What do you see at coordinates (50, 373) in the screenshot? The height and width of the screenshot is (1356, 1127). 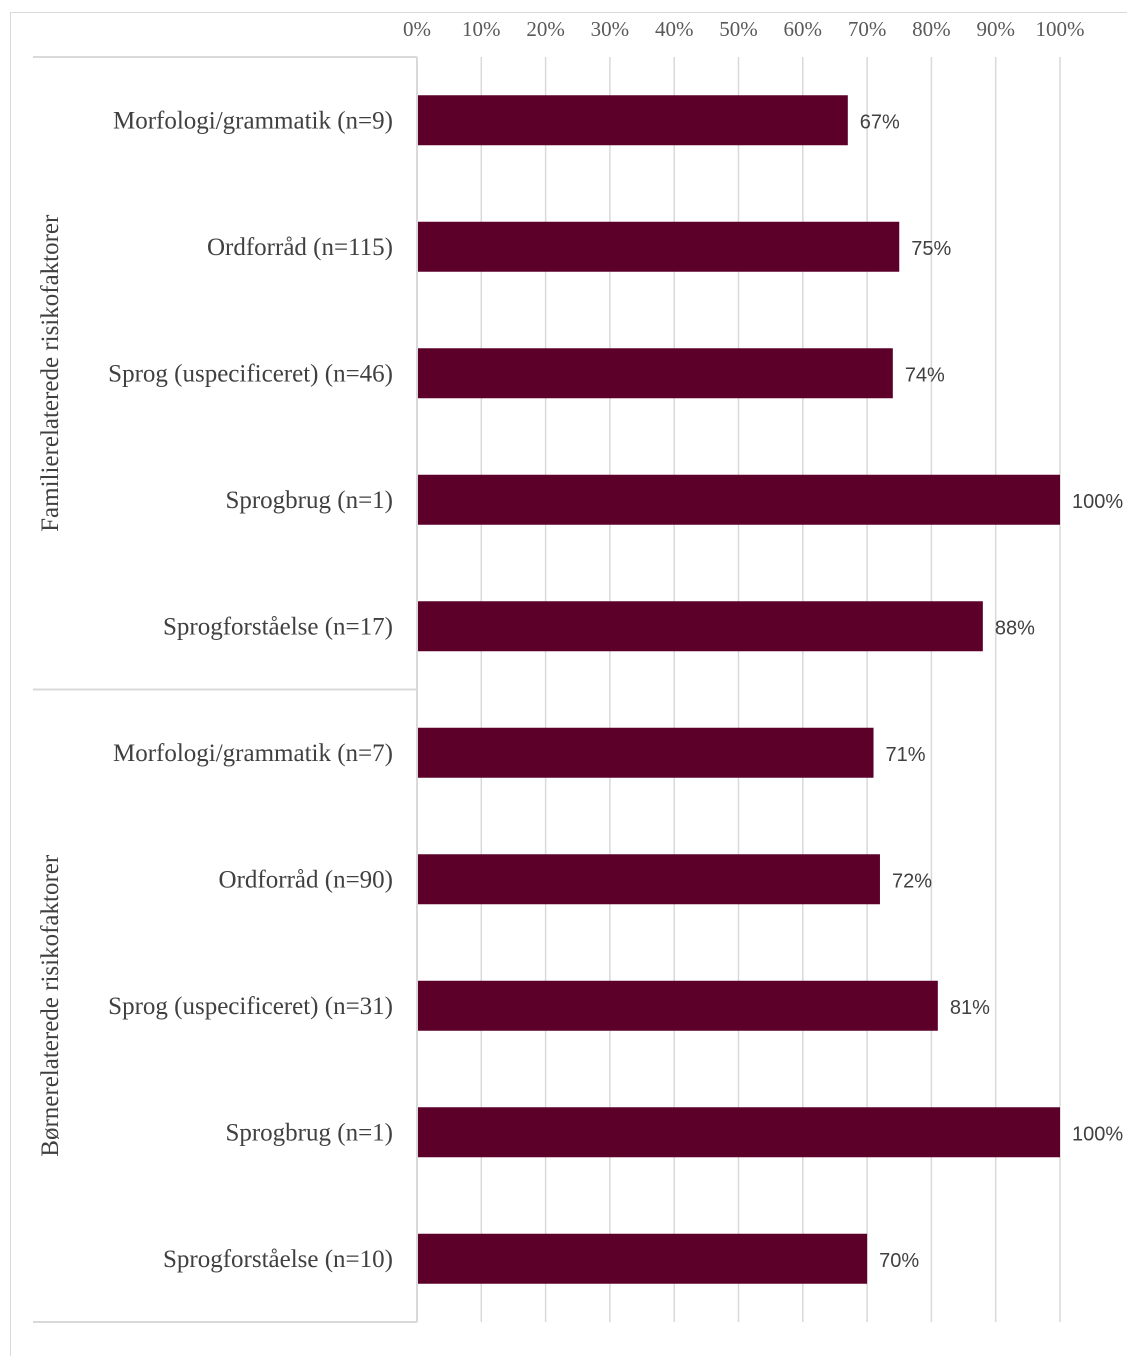 I see `group-label: Familierelaterede risikofaktorer` at bounding box center [50, 373].